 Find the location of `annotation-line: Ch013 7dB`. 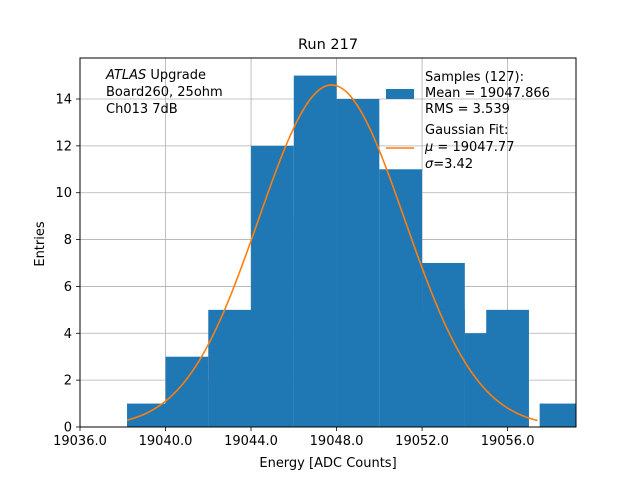

annotation-line: Ch013 7dB is located at coordinates (142, 109).